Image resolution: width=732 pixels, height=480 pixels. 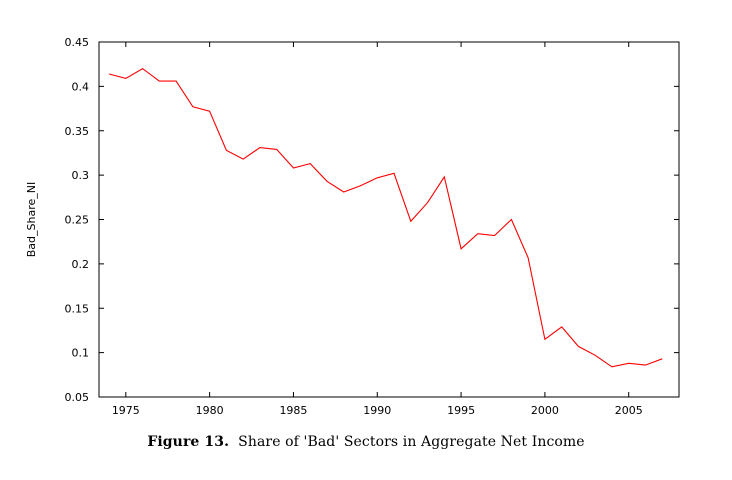 I want to click on y-tick-label: 0.4, so click(x=81, y=86).